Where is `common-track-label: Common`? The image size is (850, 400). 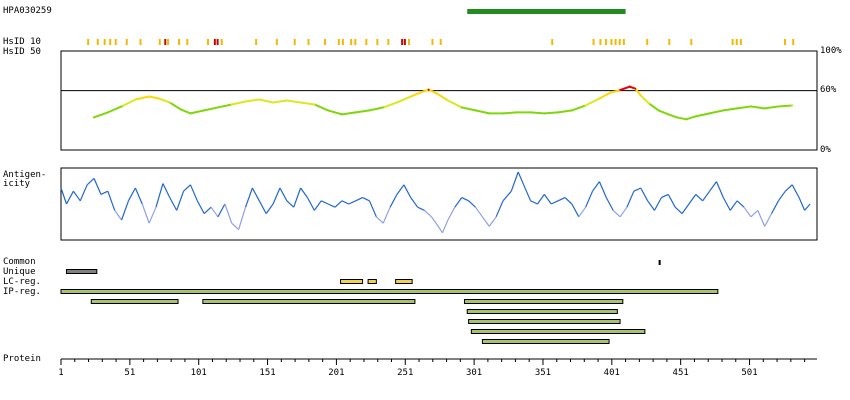 common-track-label: Common is located at coordinates (19, 262).